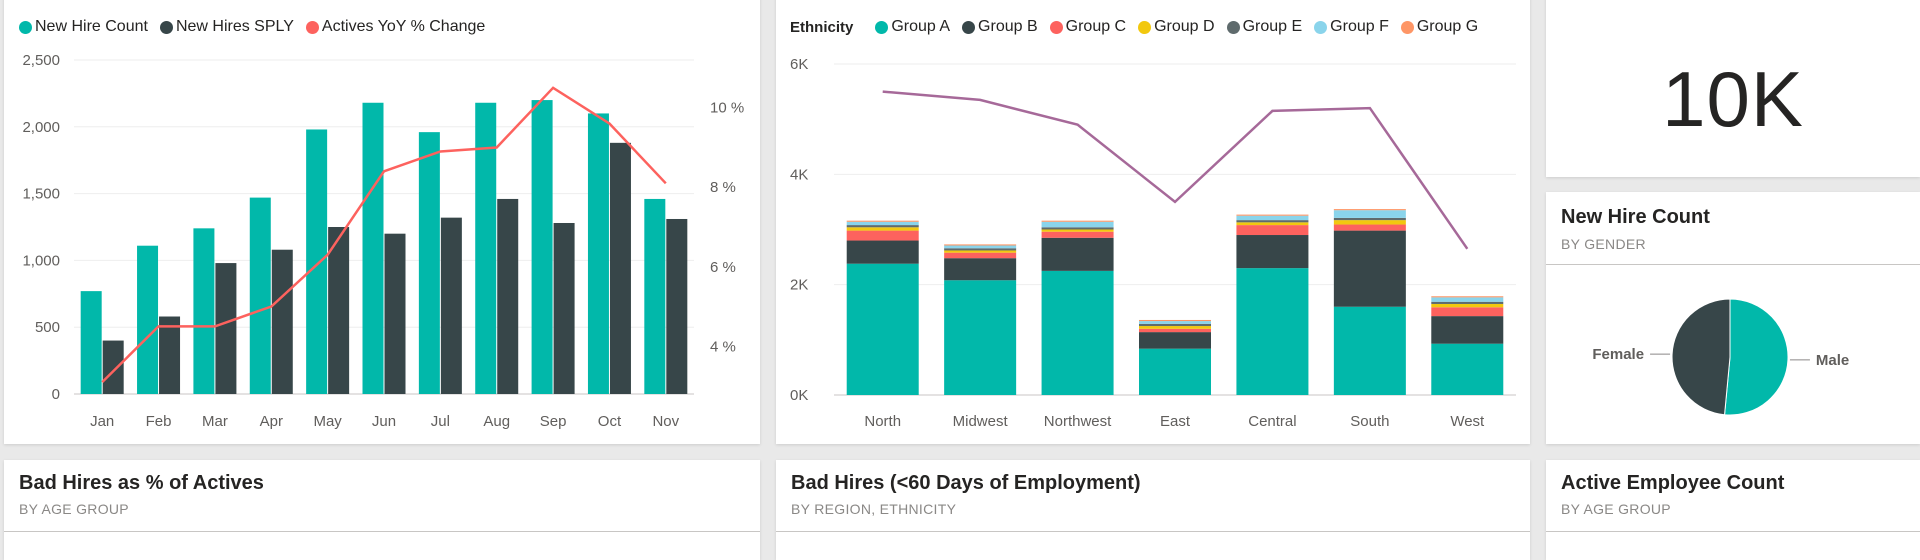 This screenshot has width=1920, height=560. I want to click on legend-label: Group C, so click(1096, 26).